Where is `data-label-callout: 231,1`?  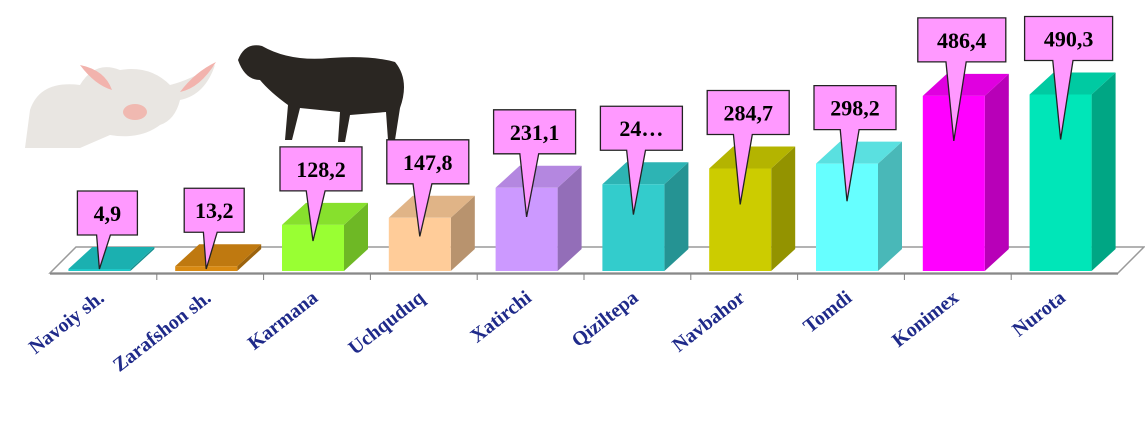
data-label-callout: 231,1 is located at coordinates (534, 163).